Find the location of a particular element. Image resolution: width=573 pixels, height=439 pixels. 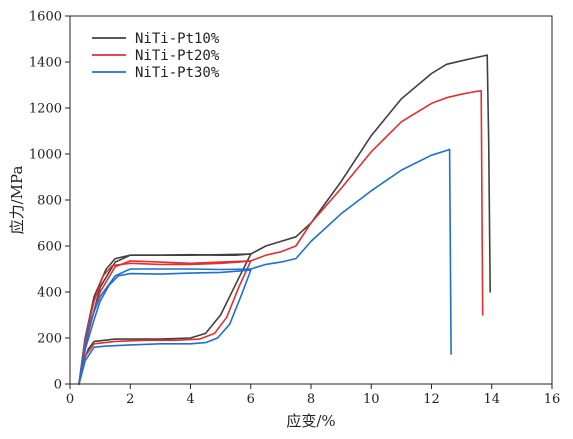

y-axis-label: 应力/MPa is located at coordinates (17, 200).